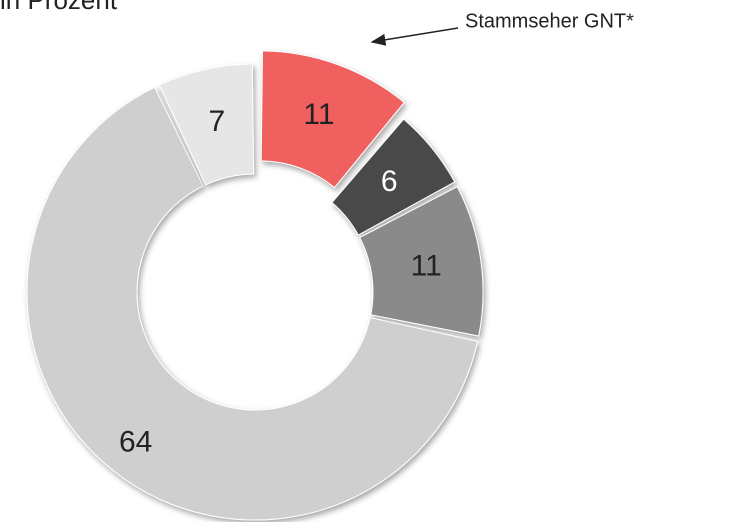 Image resolution: width=731 pixels, height=522 pixels. What do you see at coordinates (135, 442) in the screenshot?
I see `data-label: 64` at bounding box center [135, 442].